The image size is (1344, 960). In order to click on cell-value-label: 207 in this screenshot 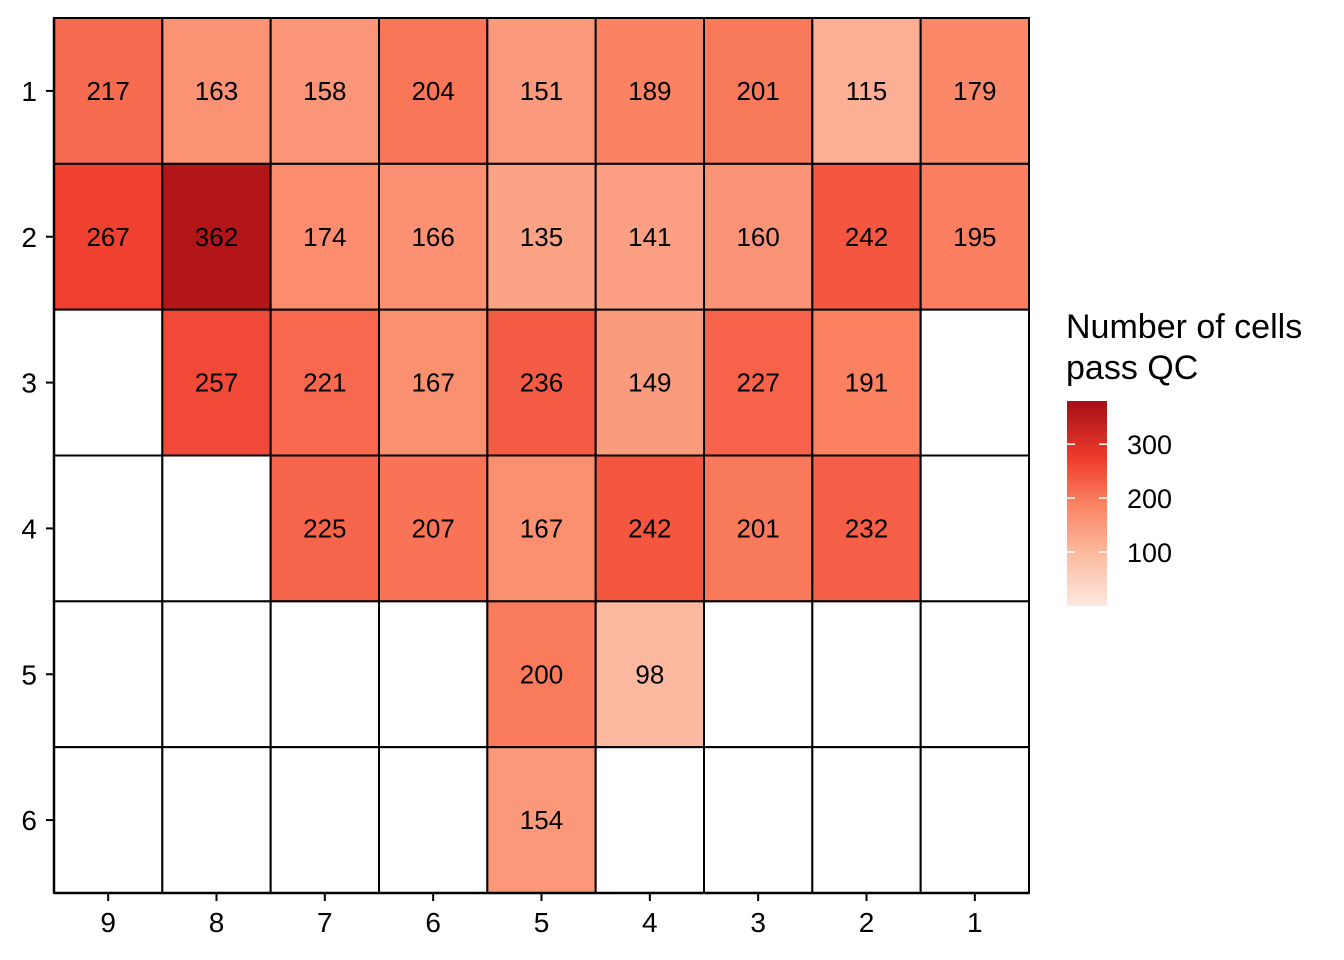, I will do `click(432, 528)`.